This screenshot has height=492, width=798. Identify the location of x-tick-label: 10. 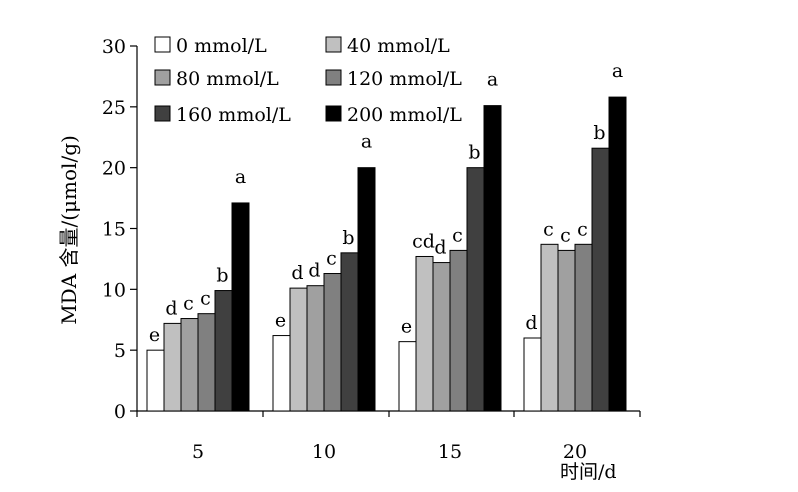
(324, 452).